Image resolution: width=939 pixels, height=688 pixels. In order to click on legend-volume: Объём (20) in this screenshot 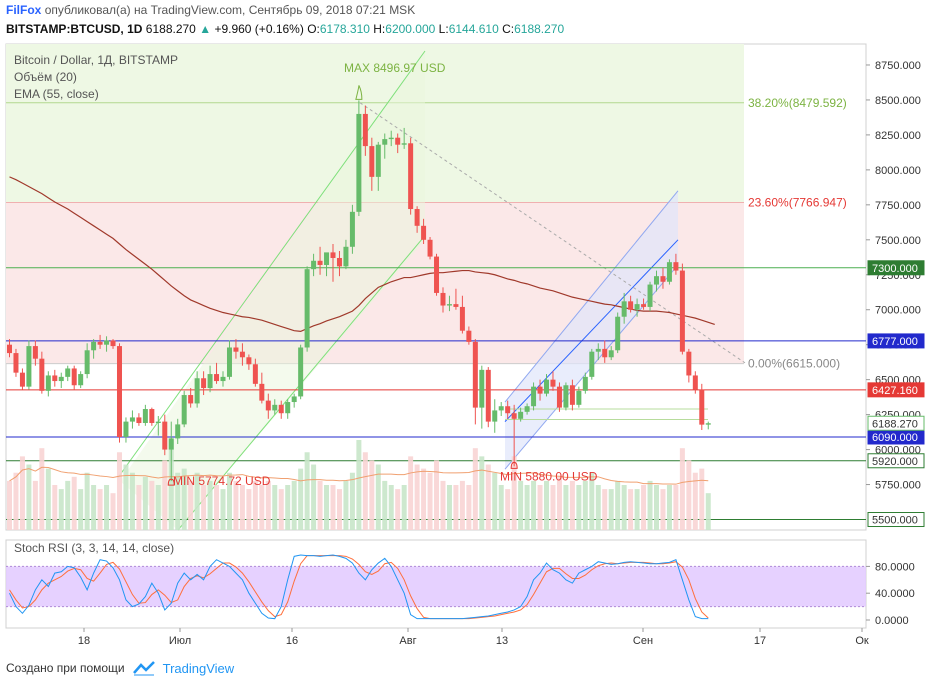, I will do `click(45, 77)`.